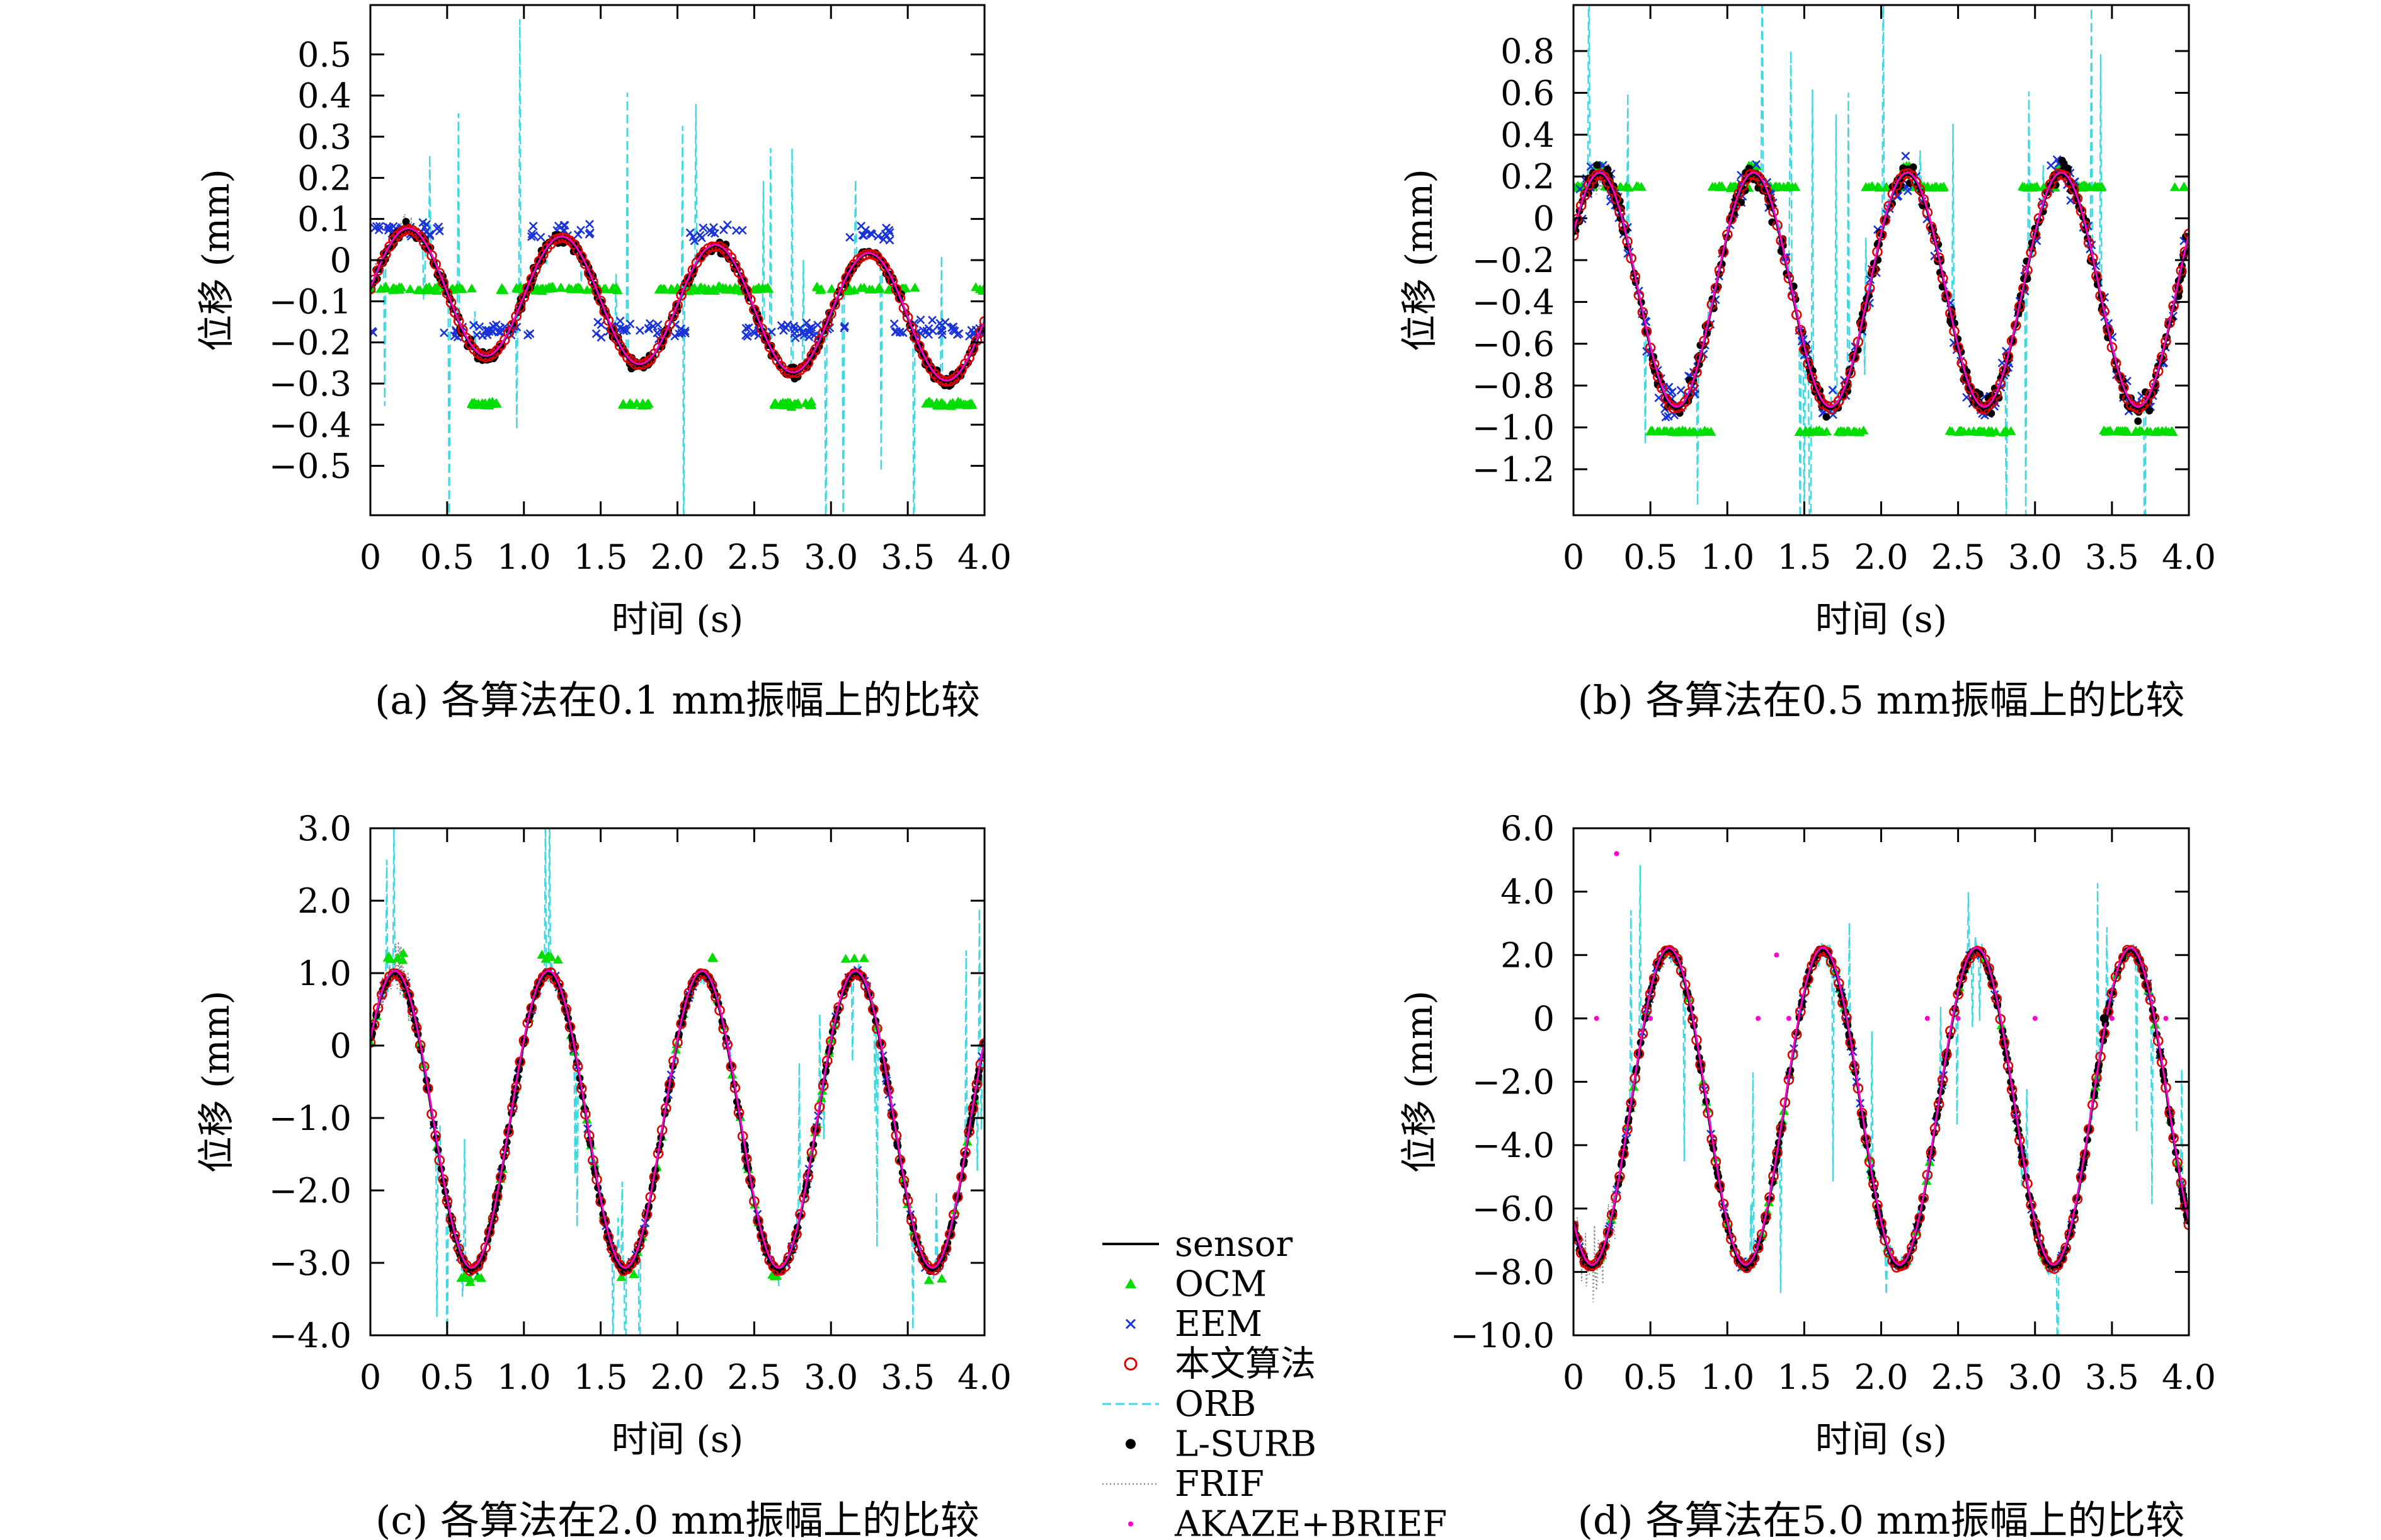 This screenshot has width=2381, height=1540. Describe the element at coordinates (1513, 428) in the screenshot. I see `y-tick-label: −1.0` at that location.